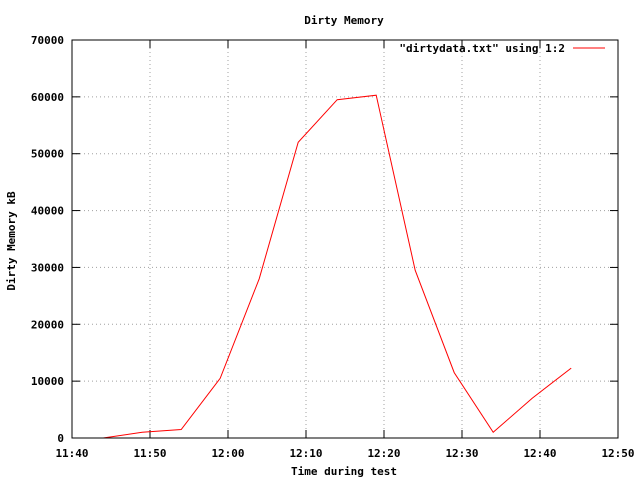  Describe the element at coordinates (71, 453) in the screenshot. I see `x-tick-label: 11:40` at that location.